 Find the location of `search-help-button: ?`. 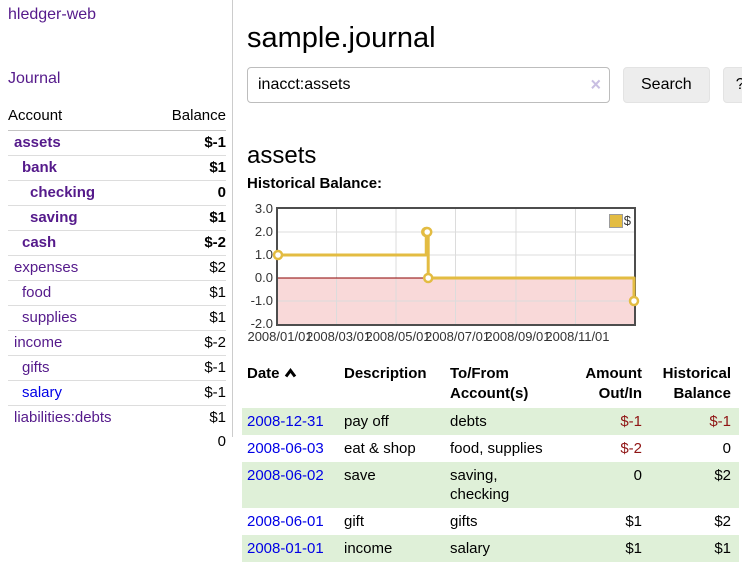

search-help-button: ? is located at coordinates (732, 85).